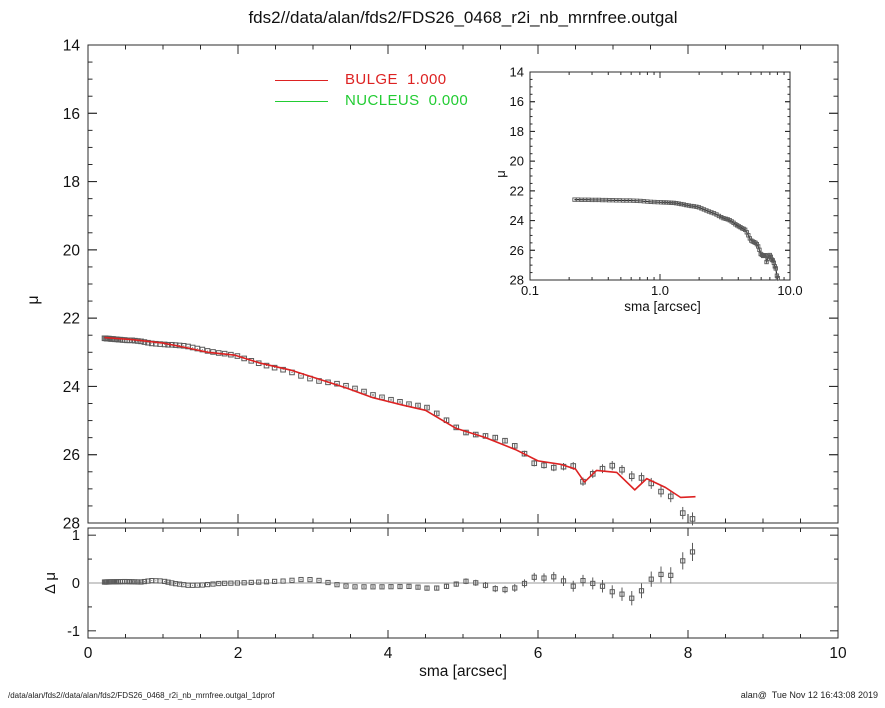  Describe the element at coordinates (238, 653) in the screenshot. I see `x-tick-label: 2` at that location.